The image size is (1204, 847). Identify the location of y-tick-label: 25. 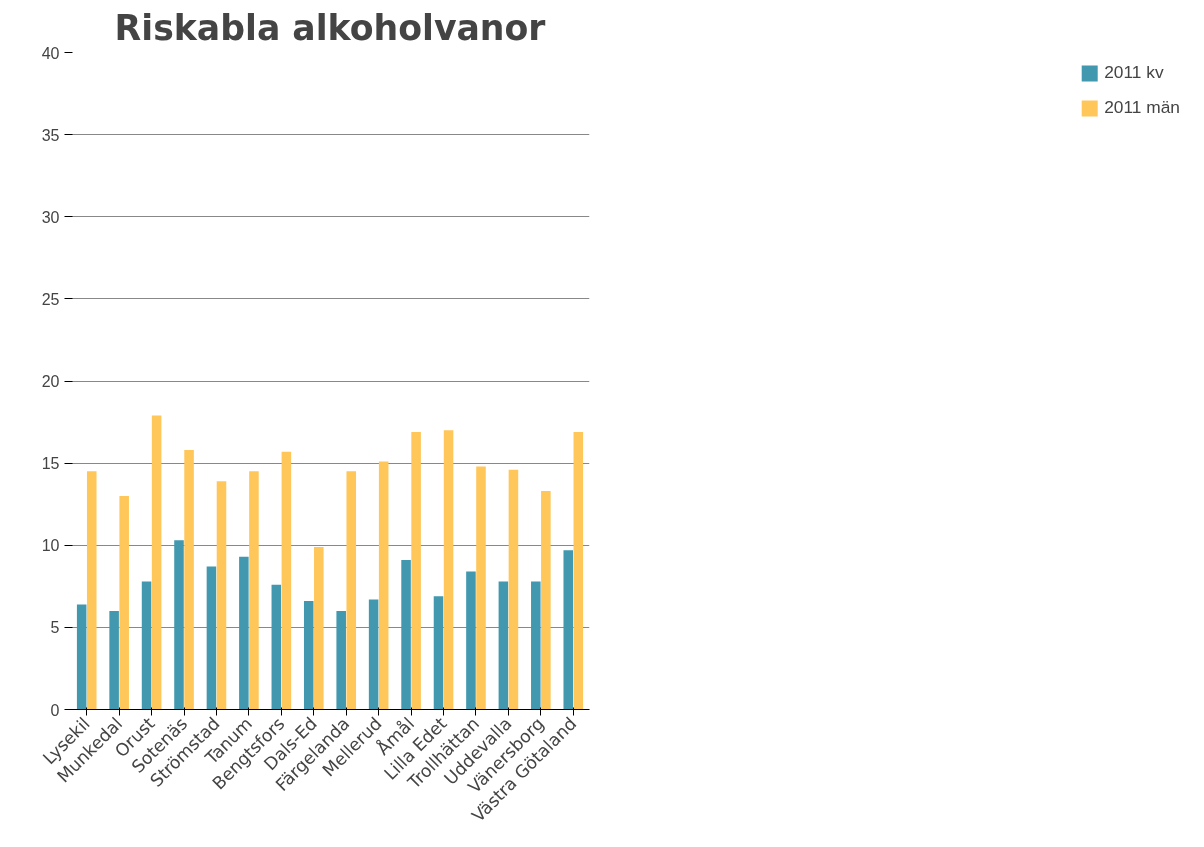
(50, 299).